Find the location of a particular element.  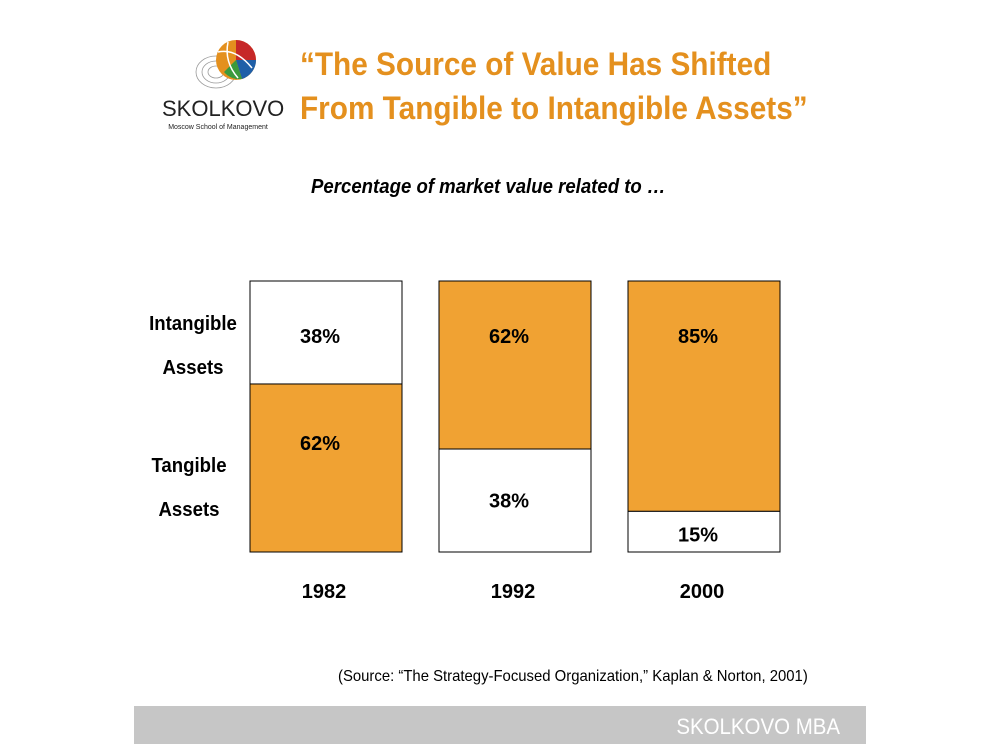

logo-tagline: Moscow School of Management is located at coordinates (218, 127).